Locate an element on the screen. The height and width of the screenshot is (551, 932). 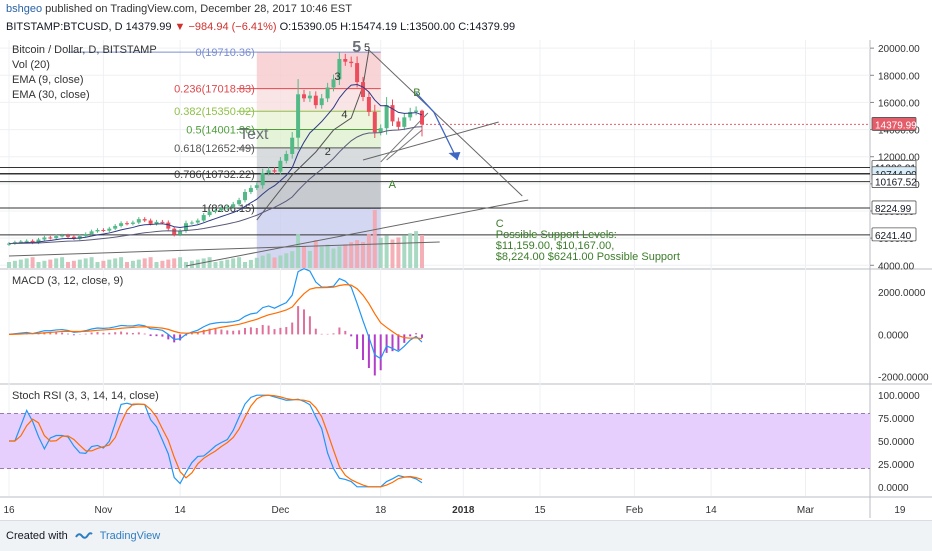
fib-level-label: 0.786(10732.22) is located at coordinates (214, 175).